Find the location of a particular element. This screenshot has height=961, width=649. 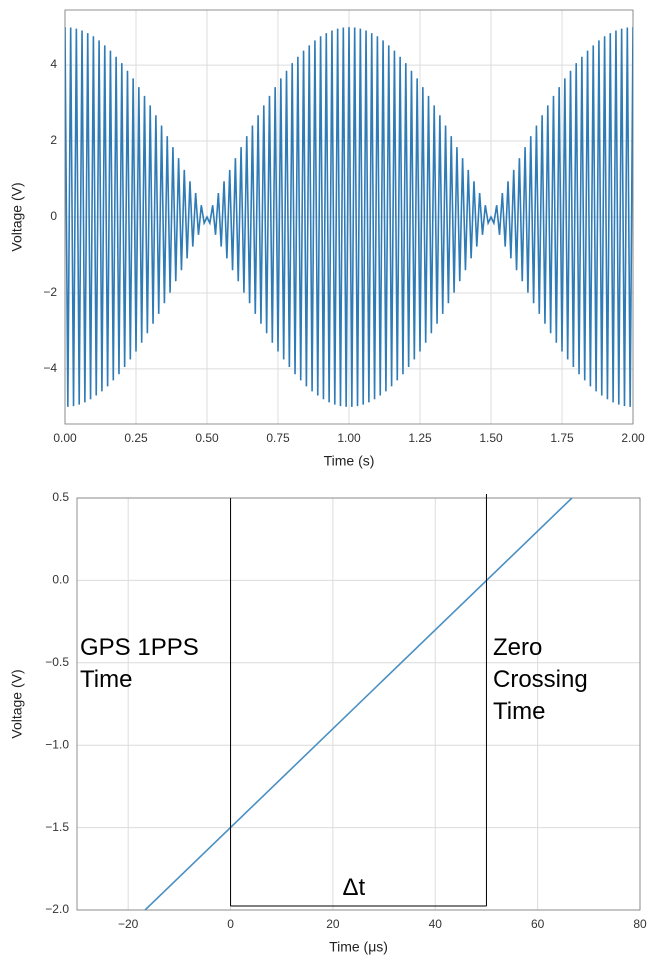

x-tick-label: 0.50 is located at coordinates (207, 438).